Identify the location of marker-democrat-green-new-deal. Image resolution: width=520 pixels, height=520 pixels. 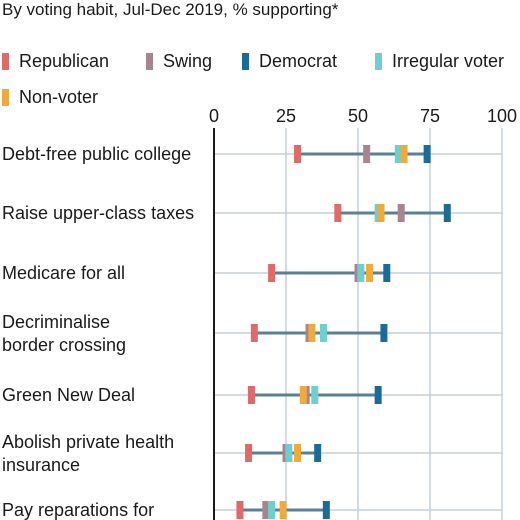
(378, 395).